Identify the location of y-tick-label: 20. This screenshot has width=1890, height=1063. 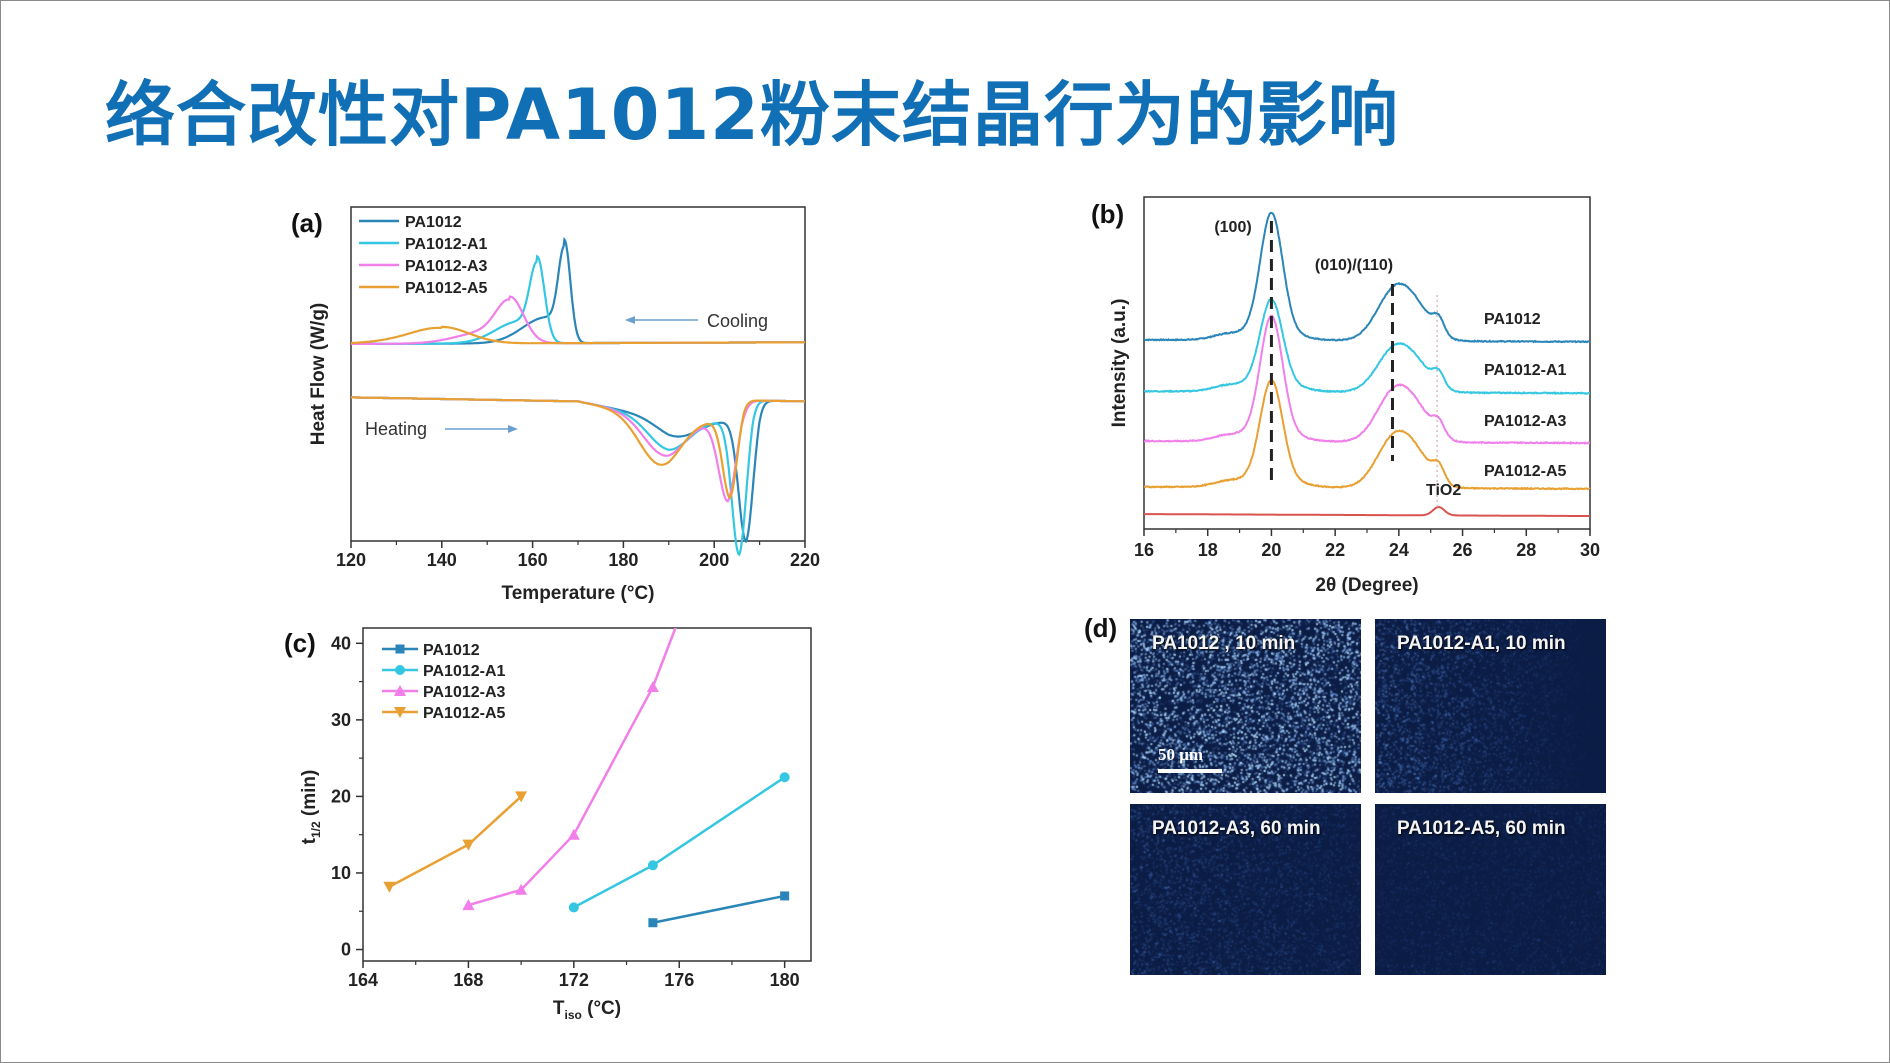
(341, 796).